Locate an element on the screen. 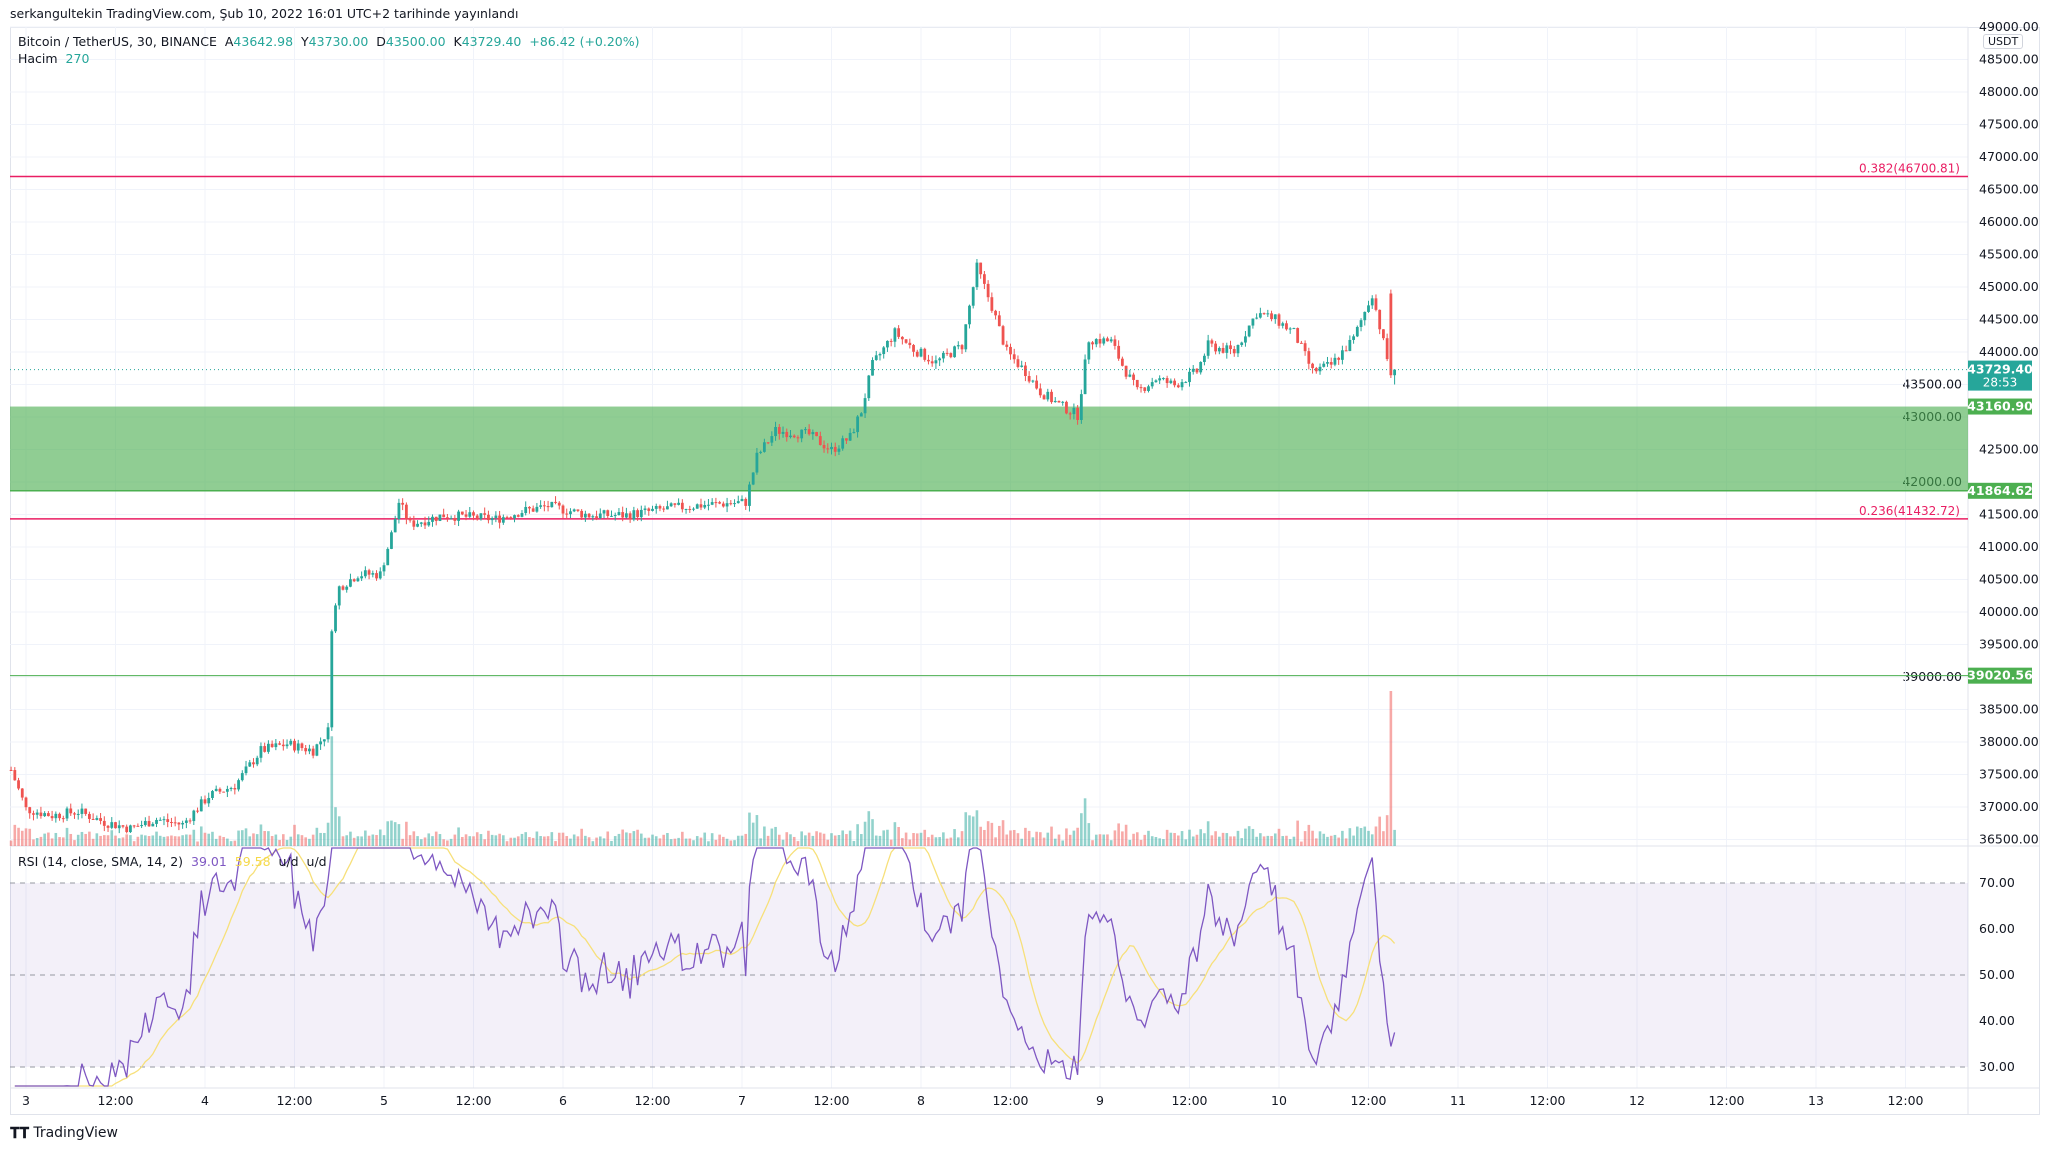  price-tick-label: 43500.00 is located at coordinates (1932, 384).